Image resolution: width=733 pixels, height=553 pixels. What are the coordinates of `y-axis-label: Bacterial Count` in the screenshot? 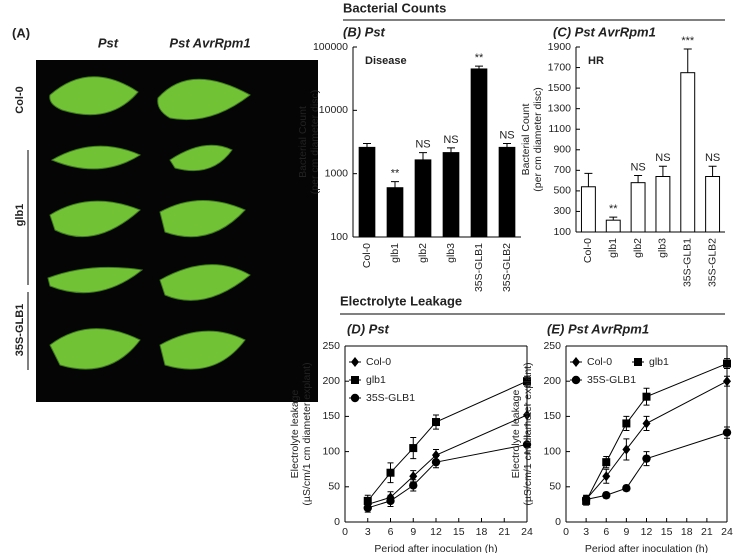 It's located at (526, 140).